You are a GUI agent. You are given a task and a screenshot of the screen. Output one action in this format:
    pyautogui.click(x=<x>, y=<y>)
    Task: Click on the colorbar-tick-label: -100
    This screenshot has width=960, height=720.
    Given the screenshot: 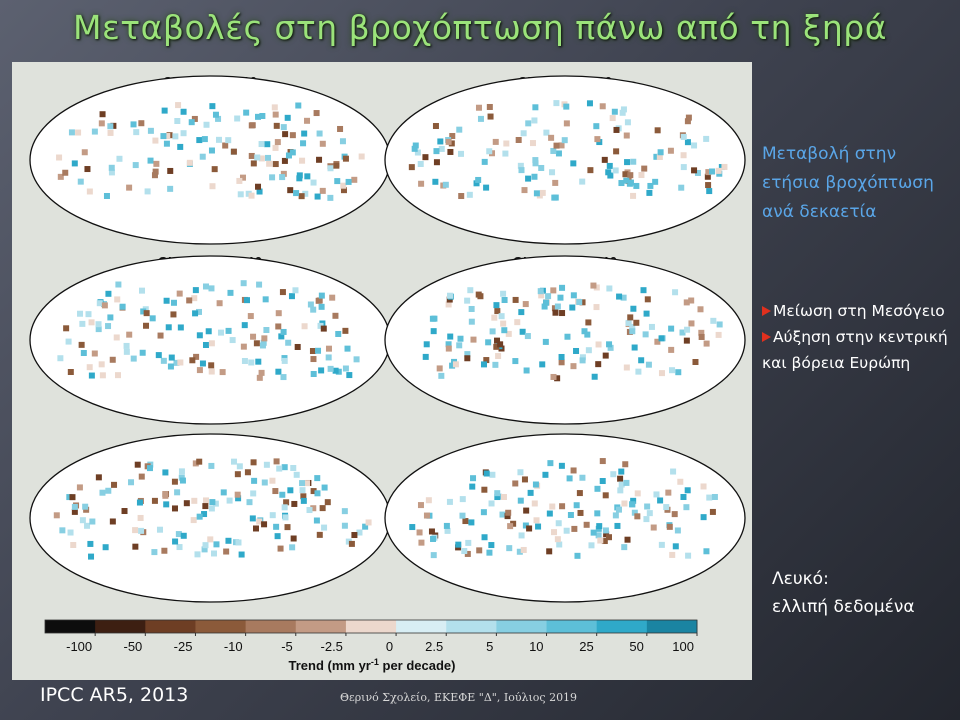 What is the action you would take?
    pyautogui.click(x=79, y=646)
    